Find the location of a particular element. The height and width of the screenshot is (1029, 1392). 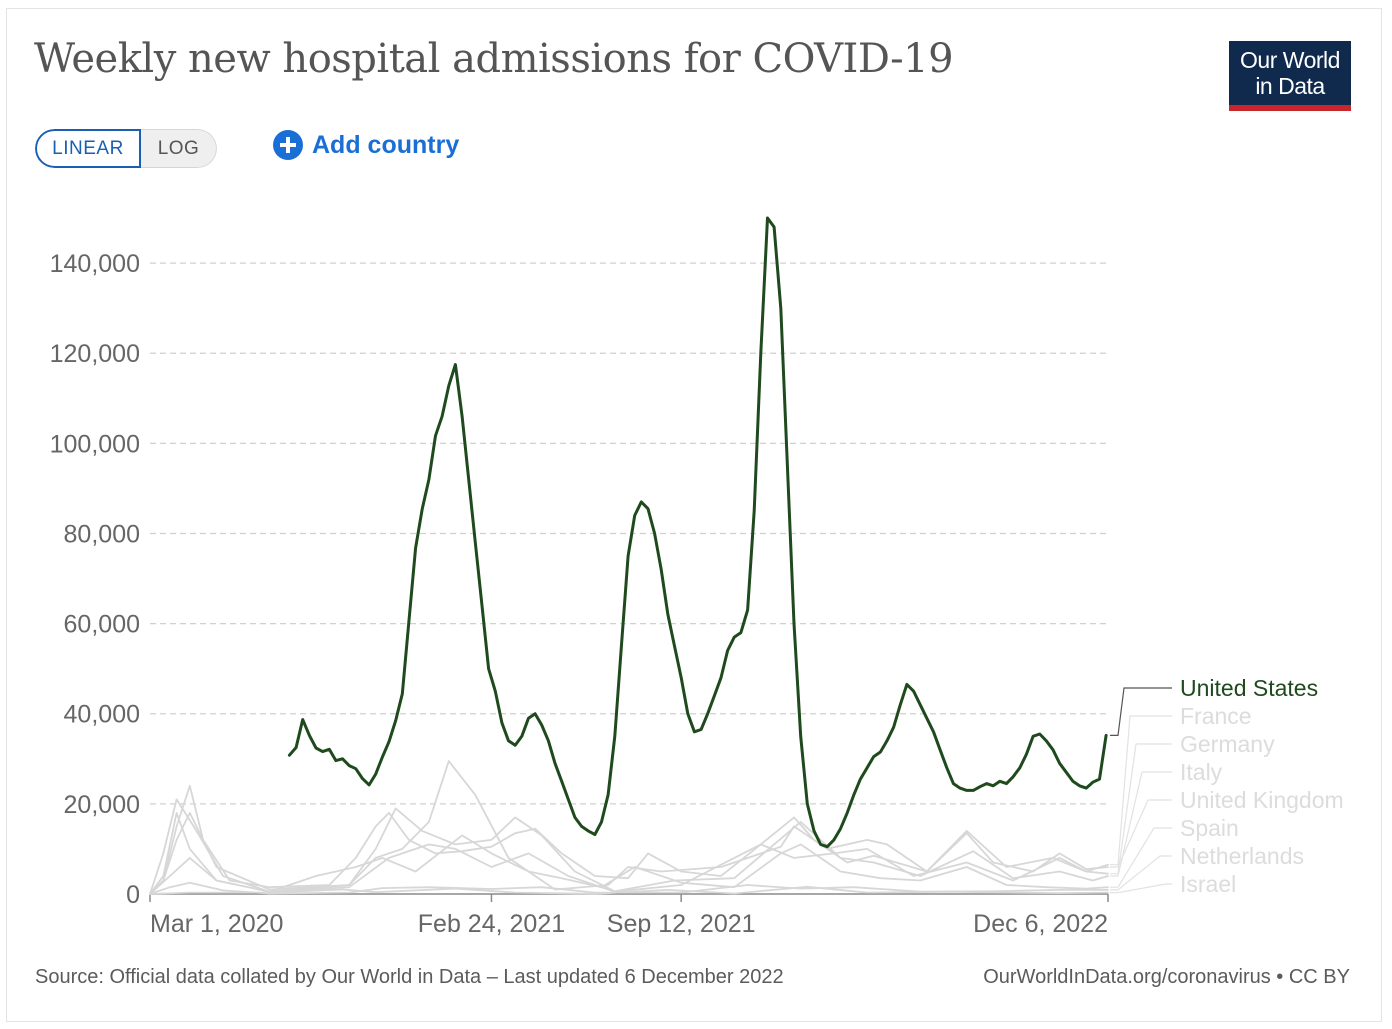

credit-link: OurWorldInData.org/coronavirus • CC BY is located at coordinates (1166, 977).